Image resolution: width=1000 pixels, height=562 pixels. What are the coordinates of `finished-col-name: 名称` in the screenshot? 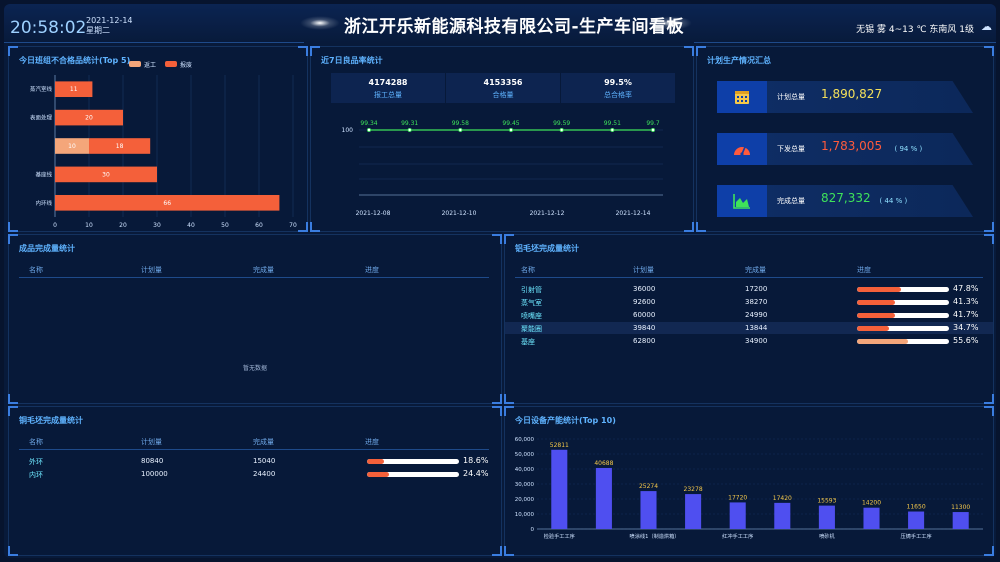 It's located at (36, 270).